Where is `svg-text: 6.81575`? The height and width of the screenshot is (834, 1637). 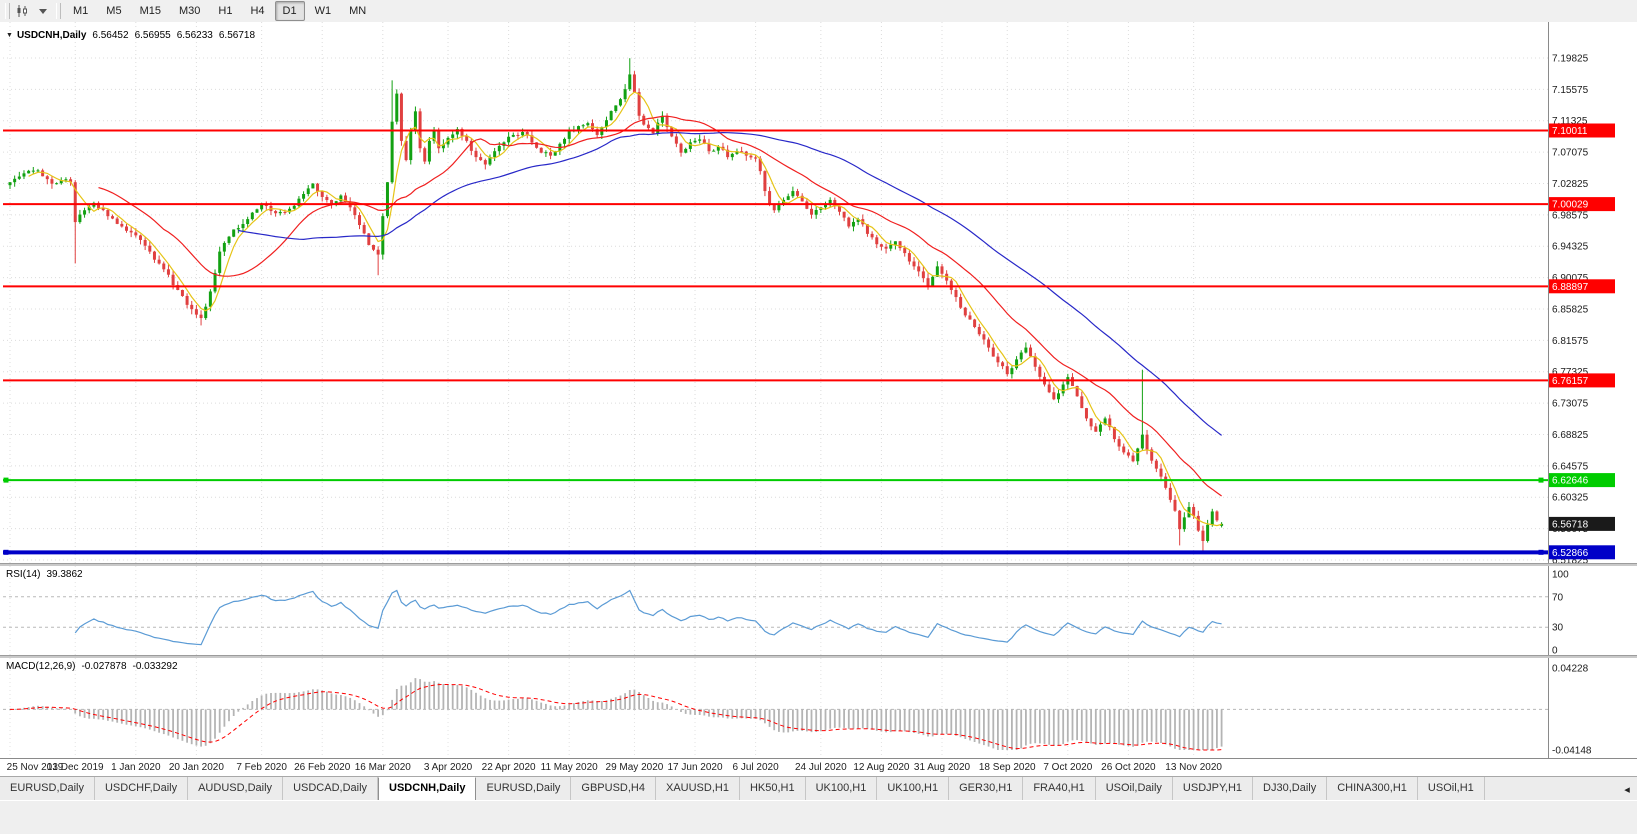
svg-text: 6.81575 is located at coordinates (1570, 341).